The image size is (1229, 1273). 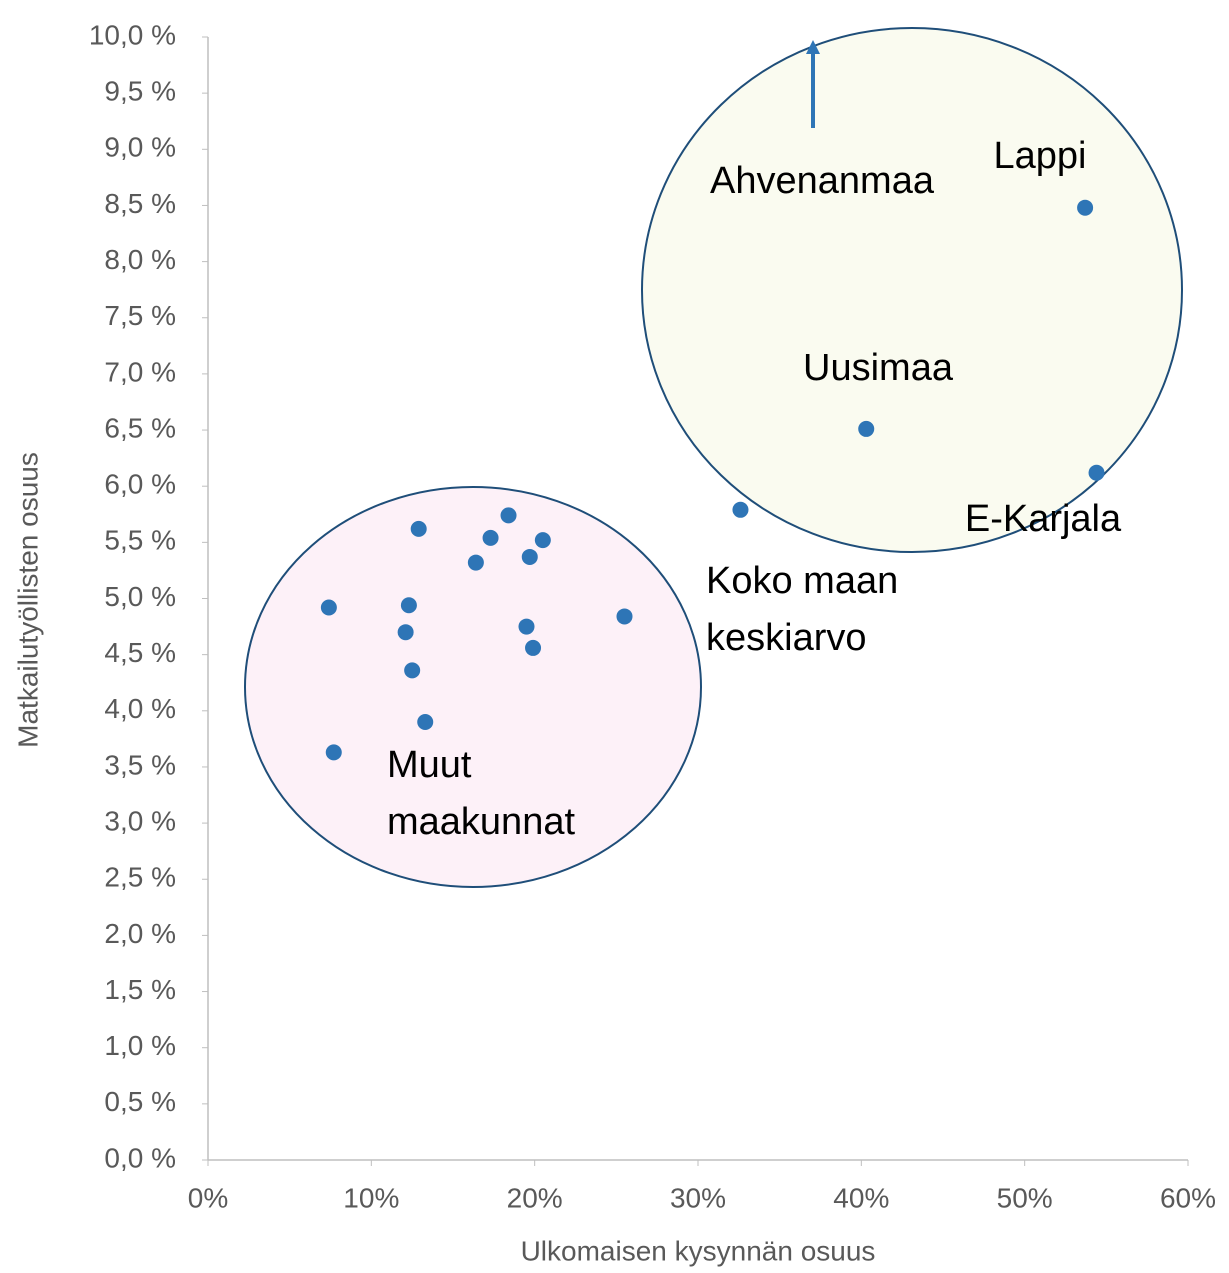 What do you see at coordinates (140, 596) in the screenshot?
I see `y-tick-label: 5,0 %` at bounding box center [140, 596].